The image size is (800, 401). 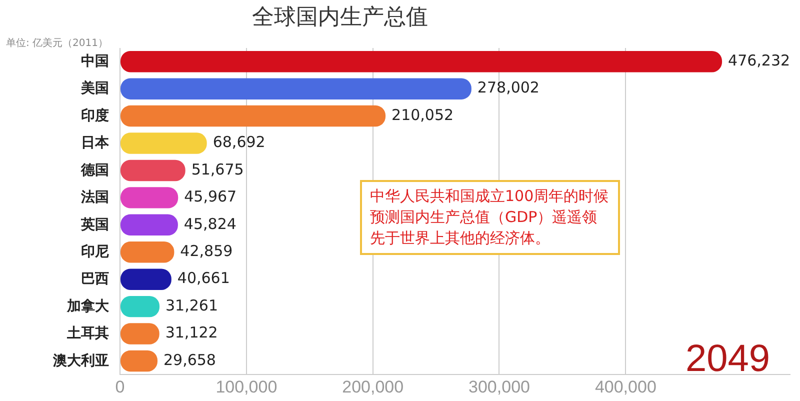 I want to click on annotation: 中华人民共和国成立100周年的时候预测国内生产总值（GDP）遥遥领先于世界上其他的经济体。, so click(x=490, y=217).